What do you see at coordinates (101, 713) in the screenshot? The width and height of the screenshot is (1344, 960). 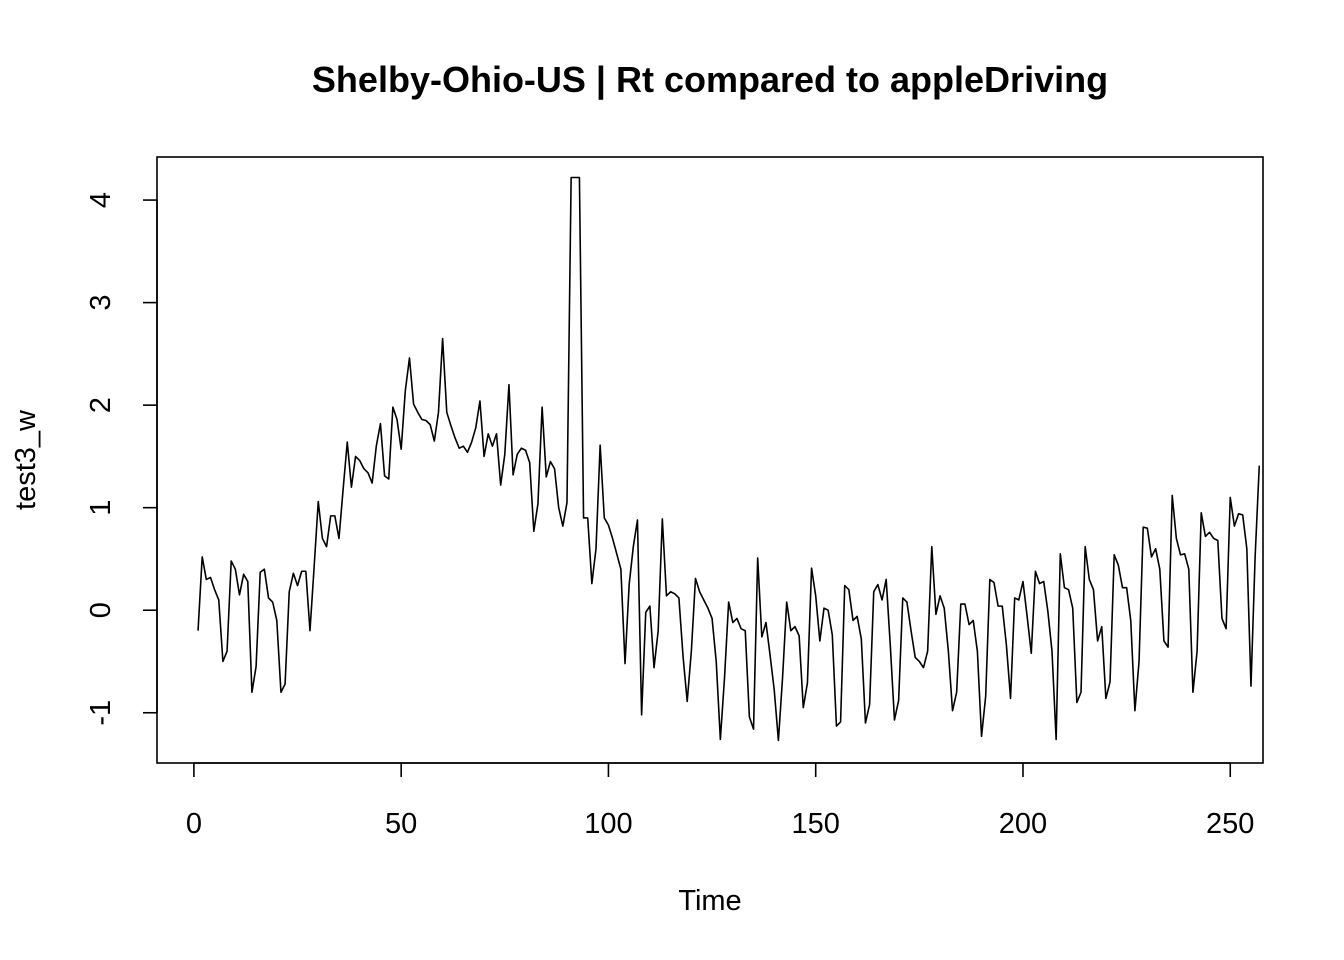 I see `y-tick-label: -1` at bounding box center [101, 713].